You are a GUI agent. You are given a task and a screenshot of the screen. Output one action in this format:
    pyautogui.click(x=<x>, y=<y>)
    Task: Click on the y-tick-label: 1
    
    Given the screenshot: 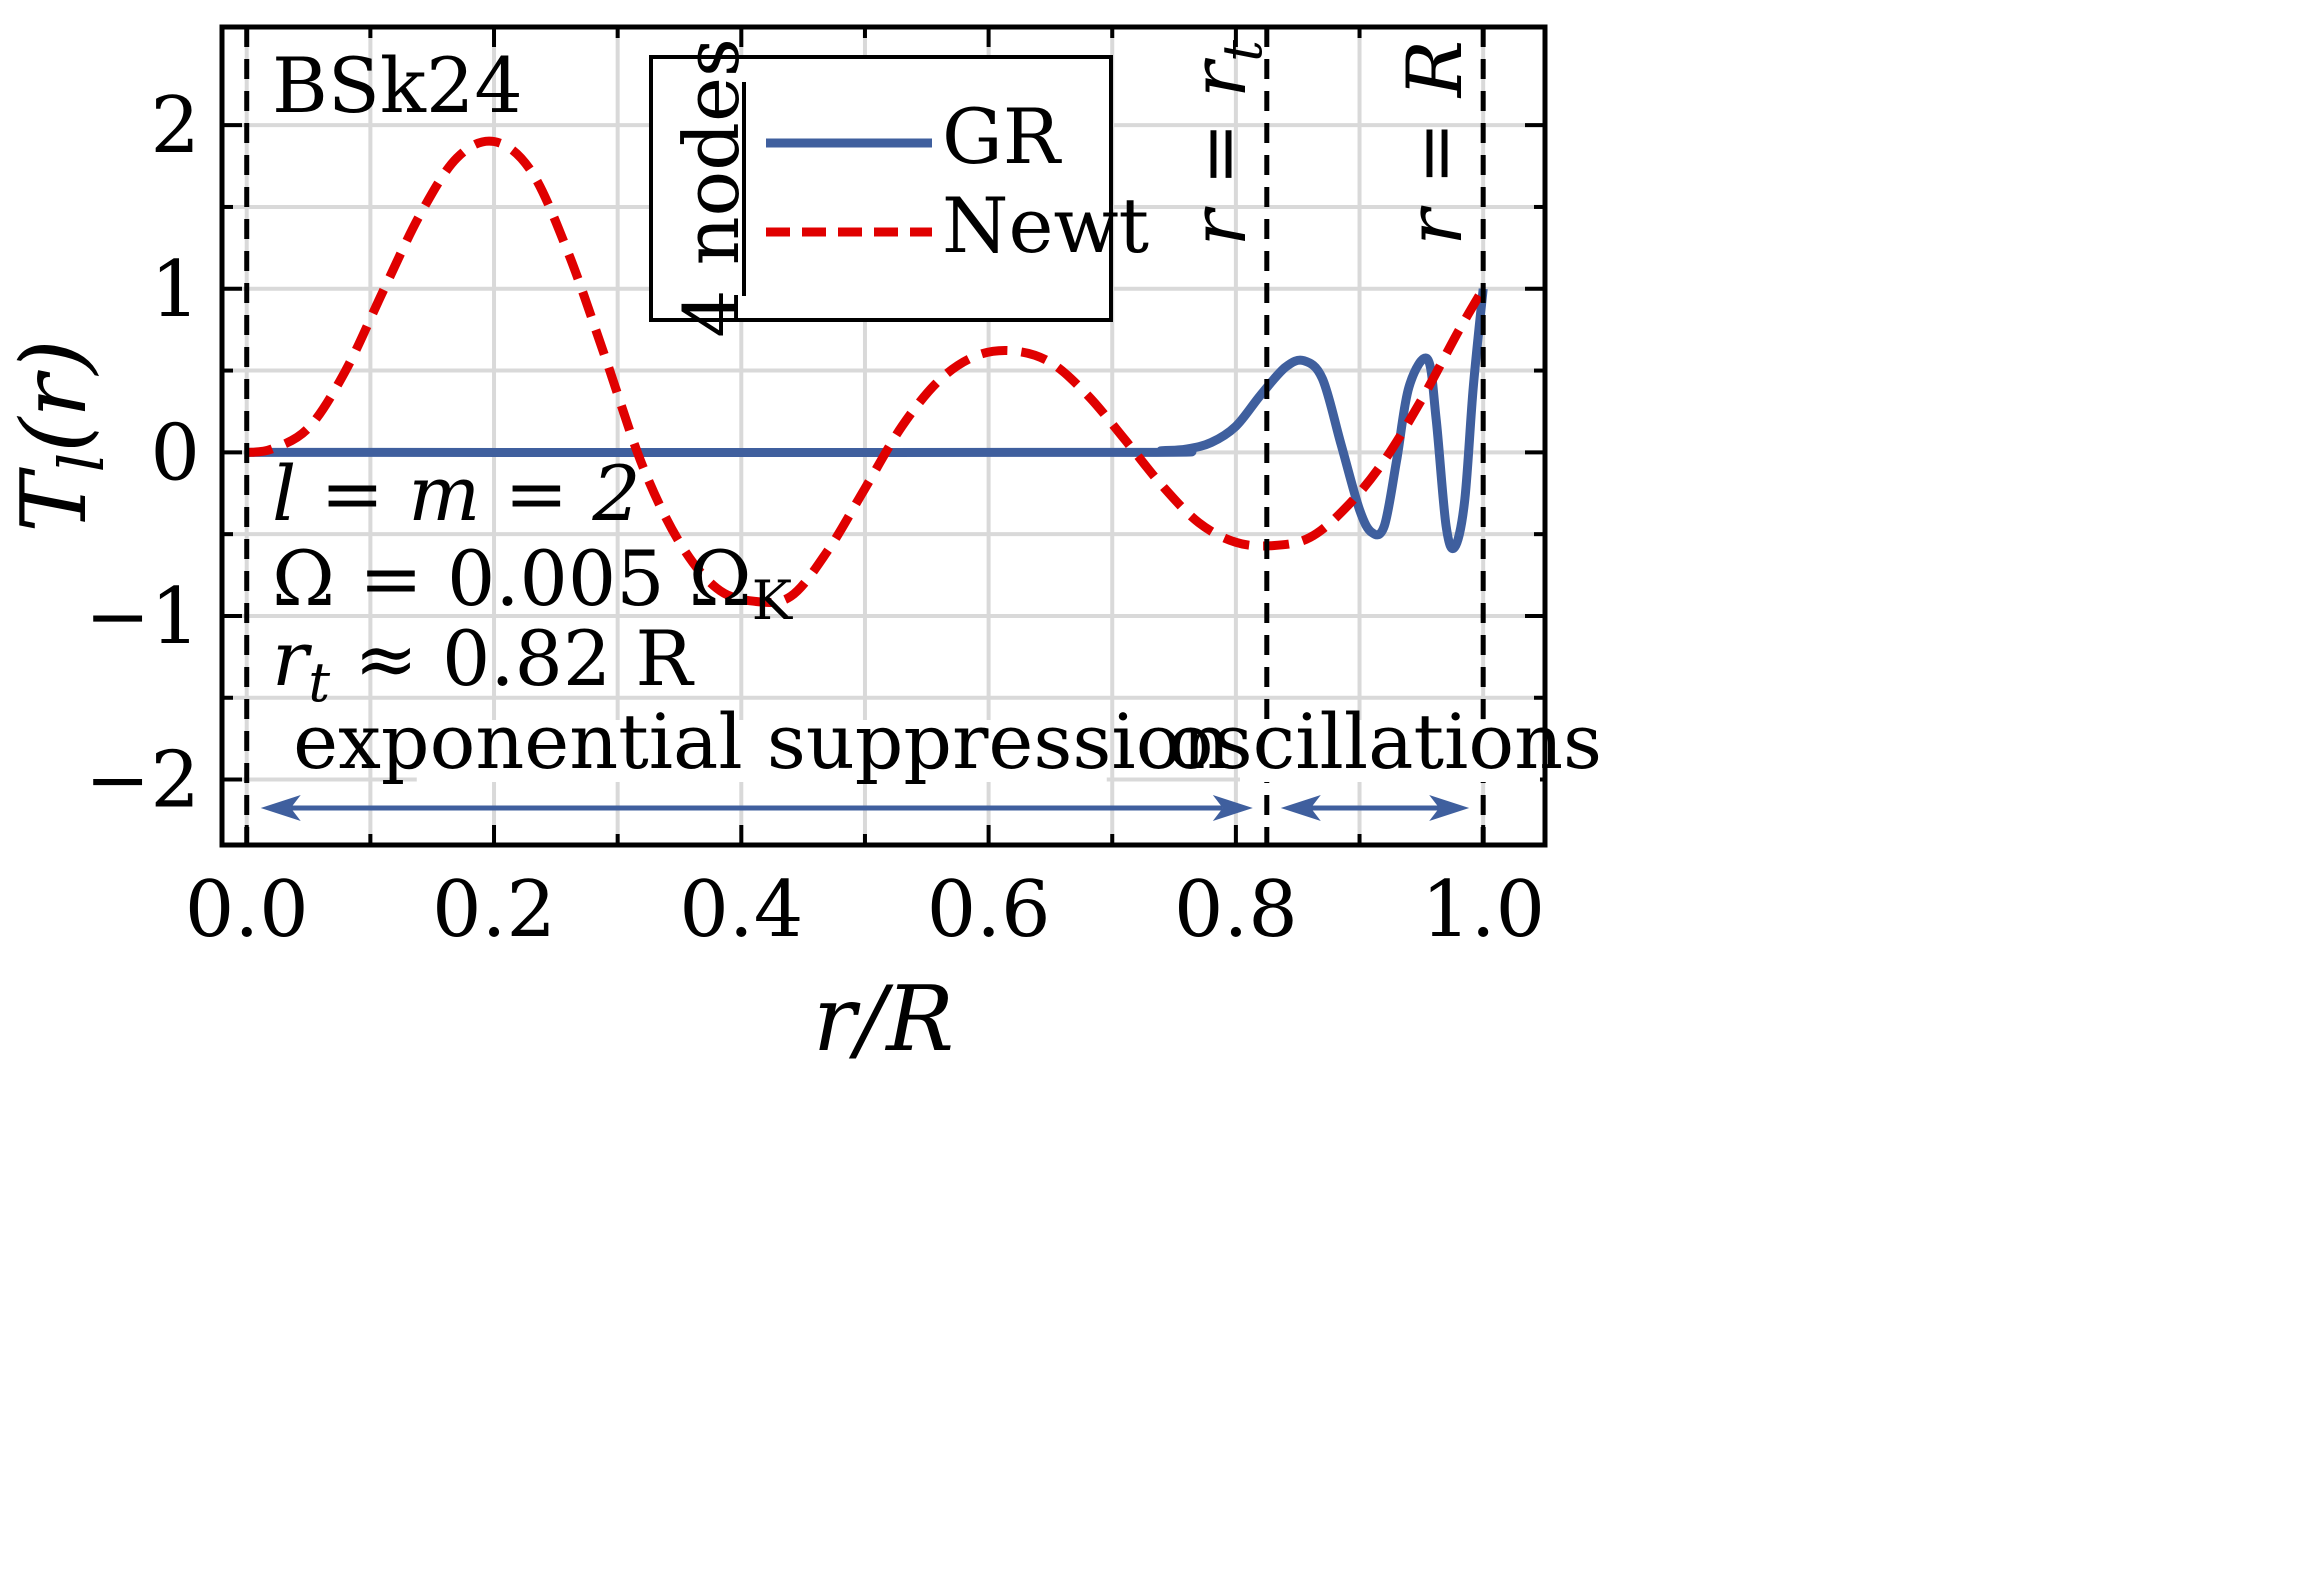 What is the action you would take?
    pyautogui.click(x=175, y=290)
    